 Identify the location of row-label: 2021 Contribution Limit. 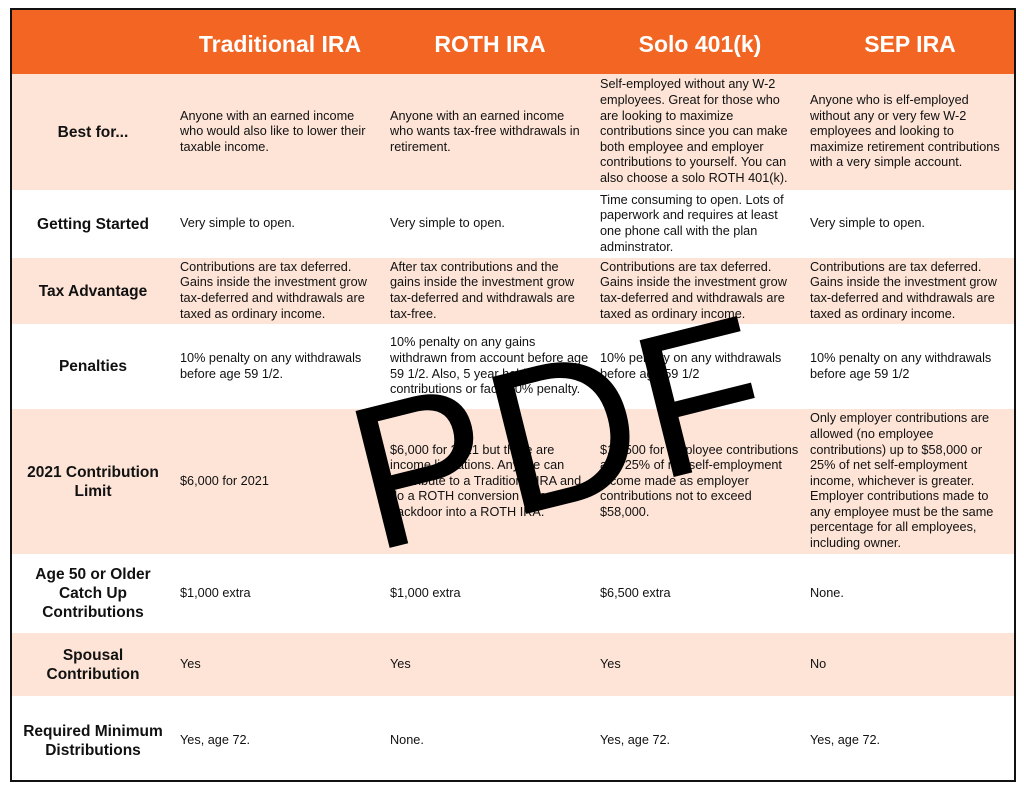
(93, 481).